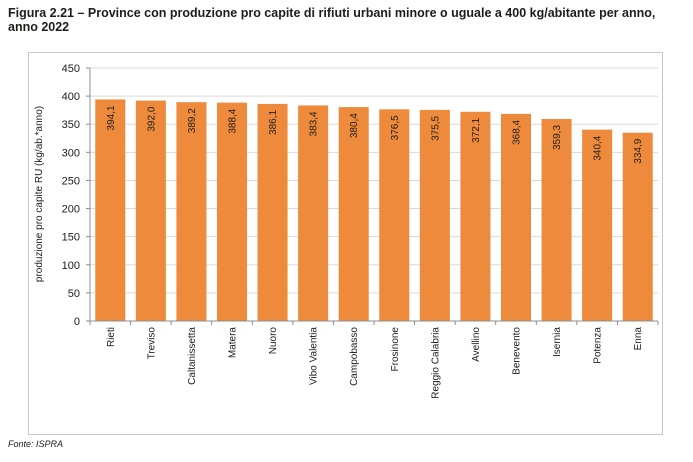 The height and width of the screenshot is (462, 693). What do you see at coordinates (71, 210) in the screenshot?
I see `y-tick-label: 200` at bounding box center [71, 210].